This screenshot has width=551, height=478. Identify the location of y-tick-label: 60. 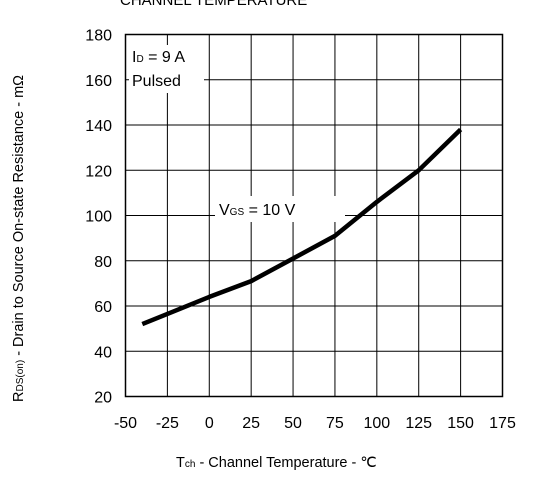
(103, 307).